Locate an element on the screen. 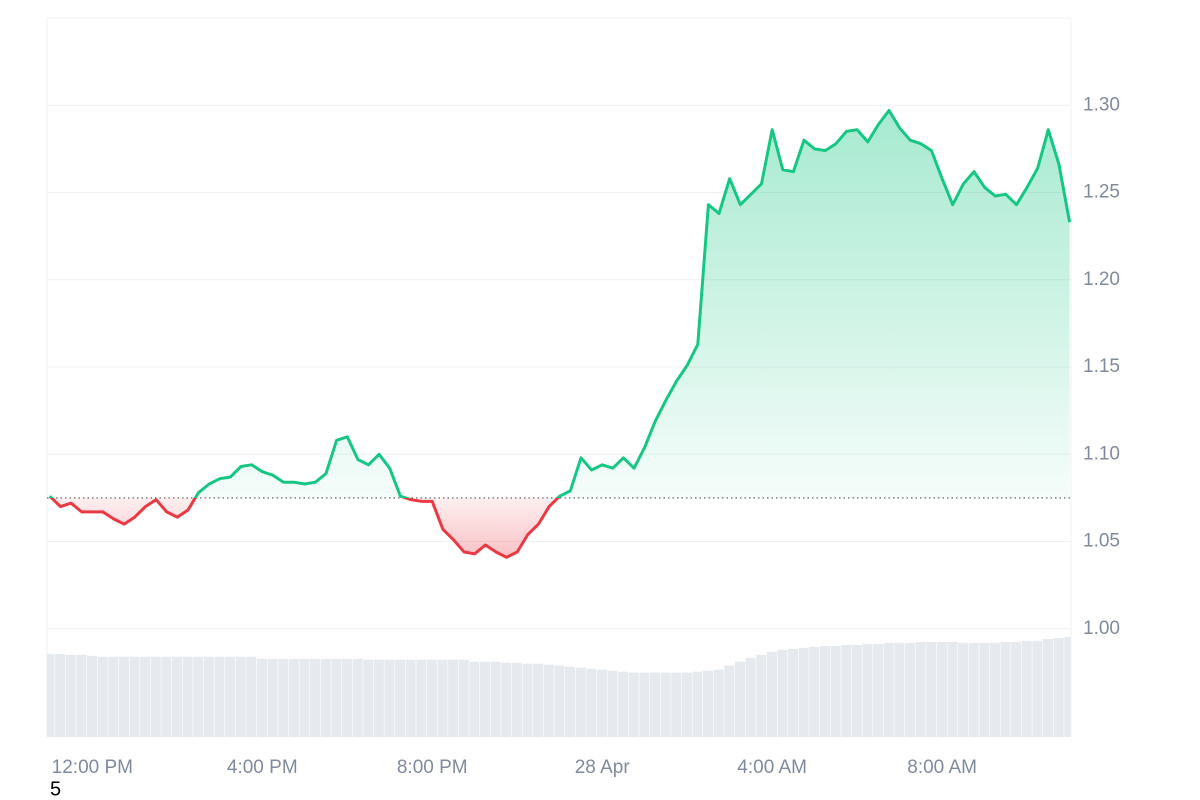  y-tick-label: 1.05 is located at coordinates (1101, 541).